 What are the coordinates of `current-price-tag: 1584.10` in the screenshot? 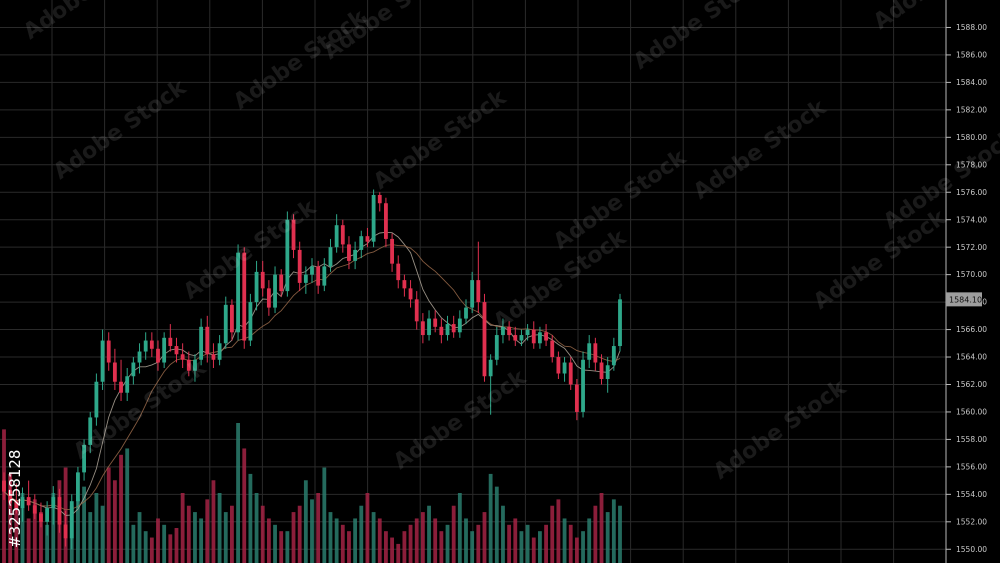 It's located at (964, 299).